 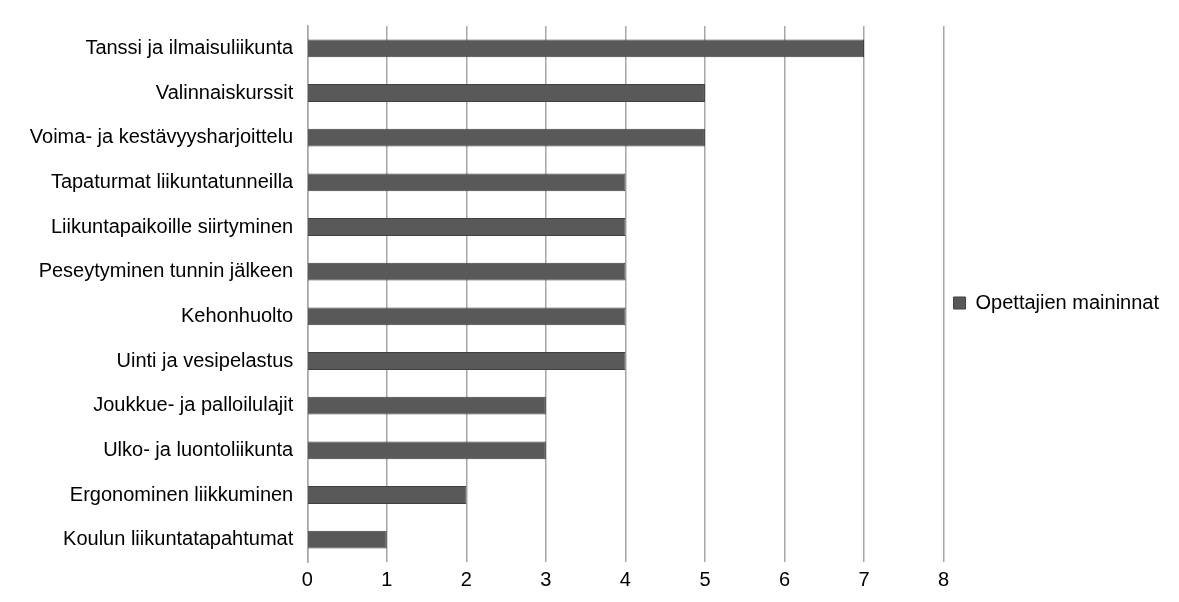 I want to click on x-tick-label: 0, so click(x=307, y=578).